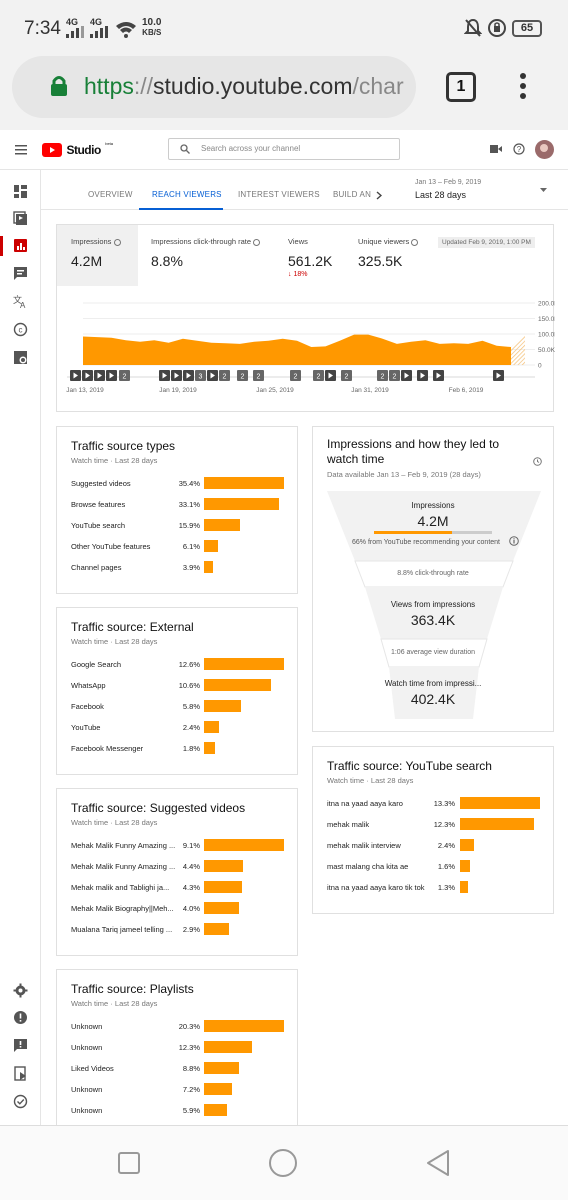  What do you see at coordinates (20, 1101) in the screenshot?
I see `checkmark-icon` at bounding box center [20, 1101].